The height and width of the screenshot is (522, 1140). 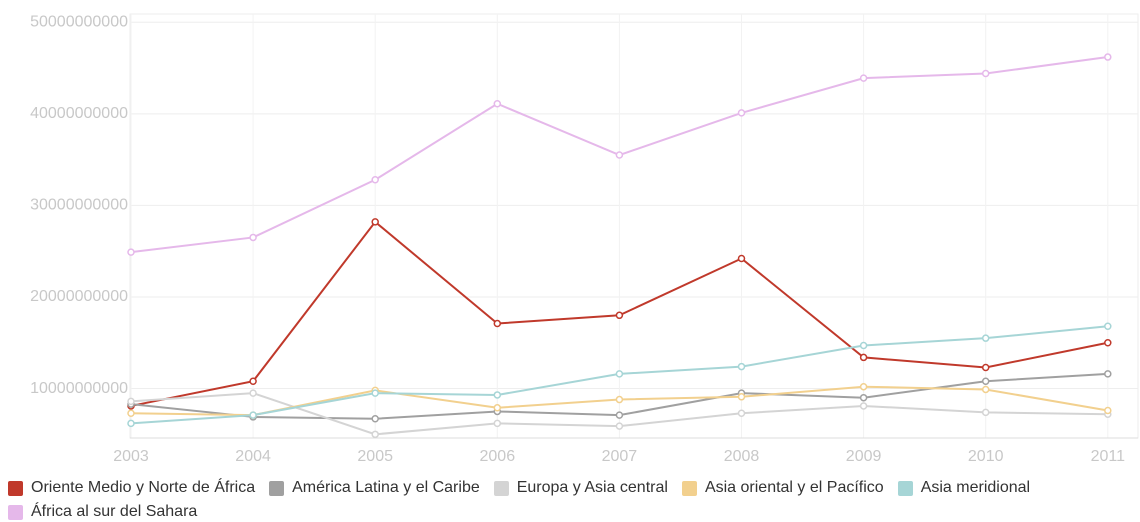 I want to click on legend-item: Asia meridional, so click(x=964, y=488).